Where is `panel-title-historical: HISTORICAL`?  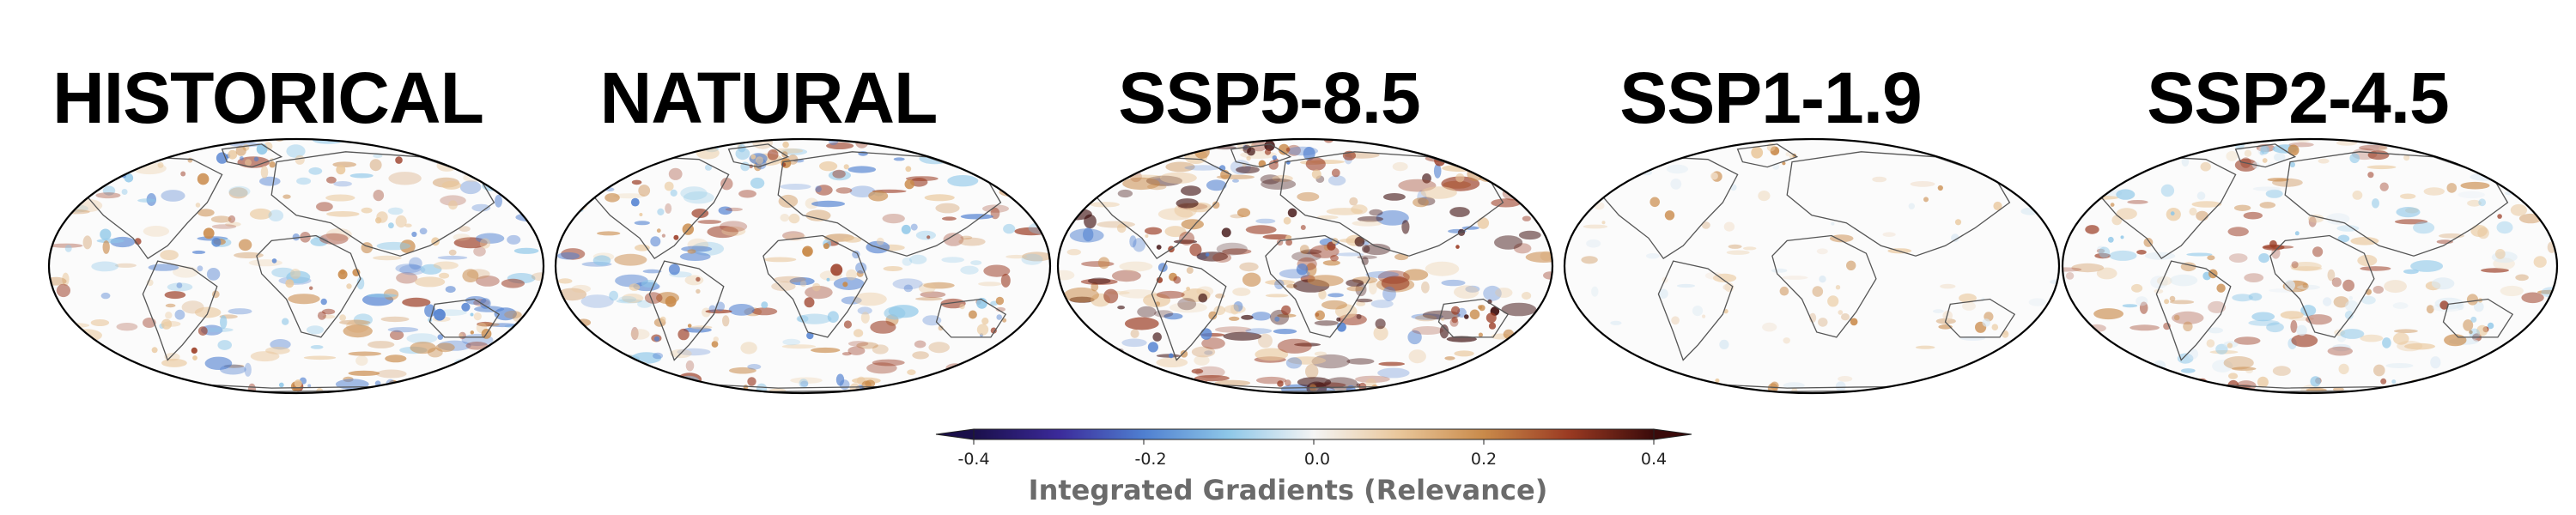
panel-title-historical: HISTORICAL is located at coordinates (268, 98).